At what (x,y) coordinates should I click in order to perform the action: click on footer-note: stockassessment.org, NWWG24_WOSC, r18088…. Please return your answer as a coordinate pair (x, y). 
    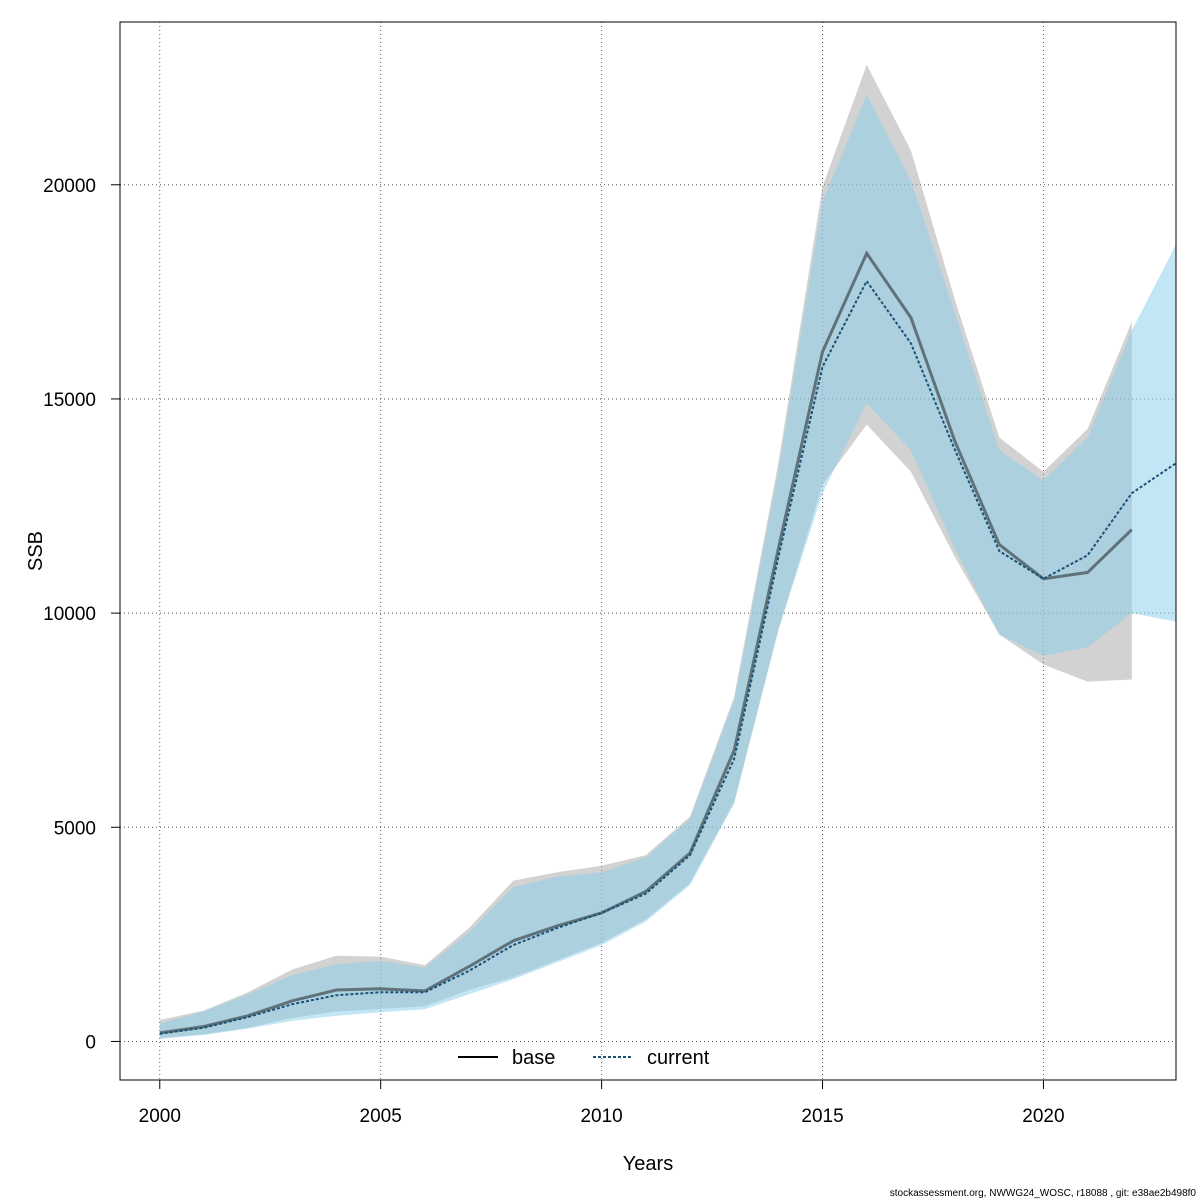
    Looking at the image, I should click on (1043, 1193).